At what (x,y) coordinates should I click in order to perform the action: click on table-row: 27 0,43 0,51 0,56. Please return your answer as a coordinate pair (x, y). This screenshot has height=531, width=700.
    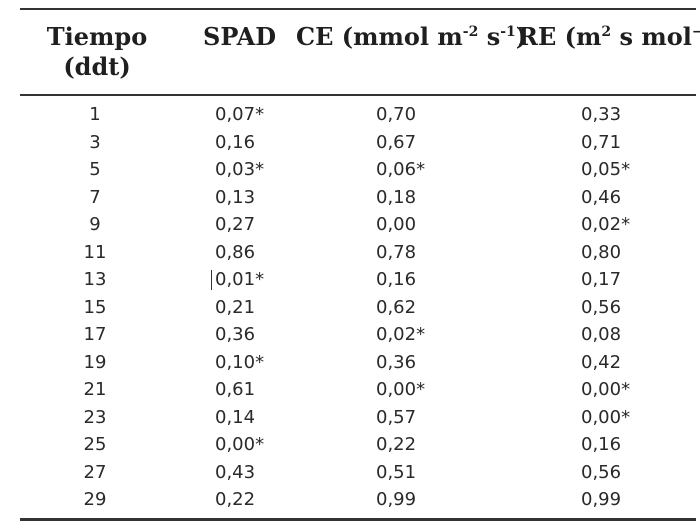
    Looking at the image, I should click on (350, 473).